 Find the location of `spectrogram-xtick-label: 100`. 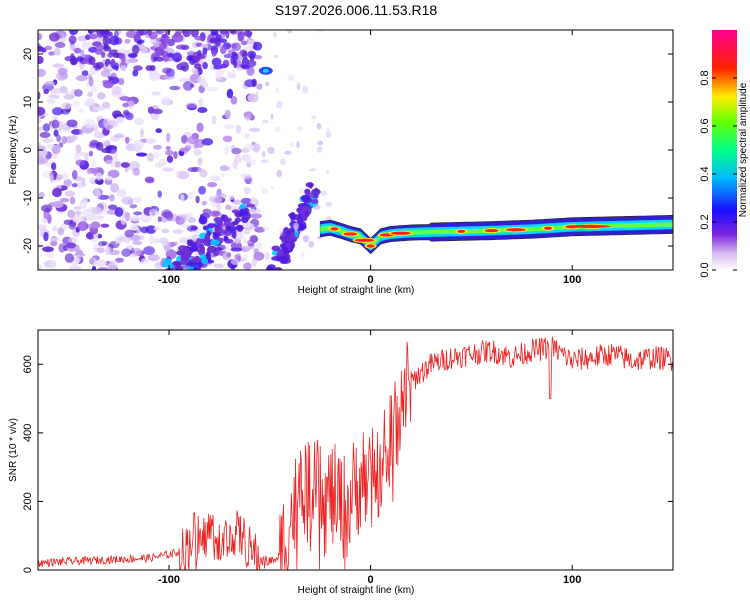

spectrogram-xtick-label: 100 is located at coordinates (572, 280).